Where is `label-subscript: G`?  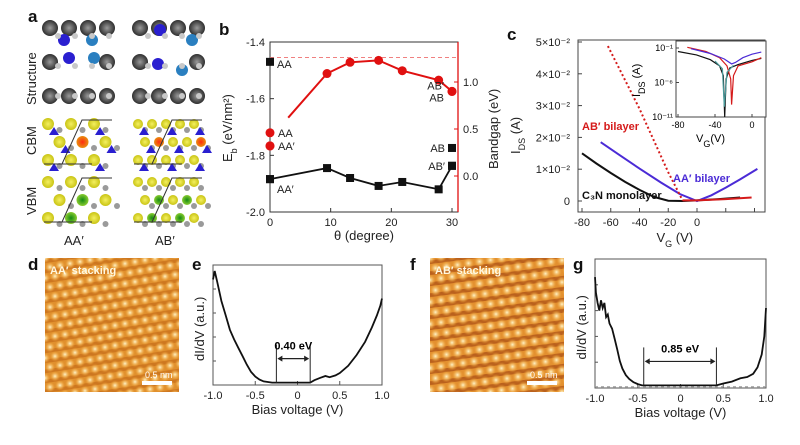
label-subscript: G is located at coordinates (706, 144).